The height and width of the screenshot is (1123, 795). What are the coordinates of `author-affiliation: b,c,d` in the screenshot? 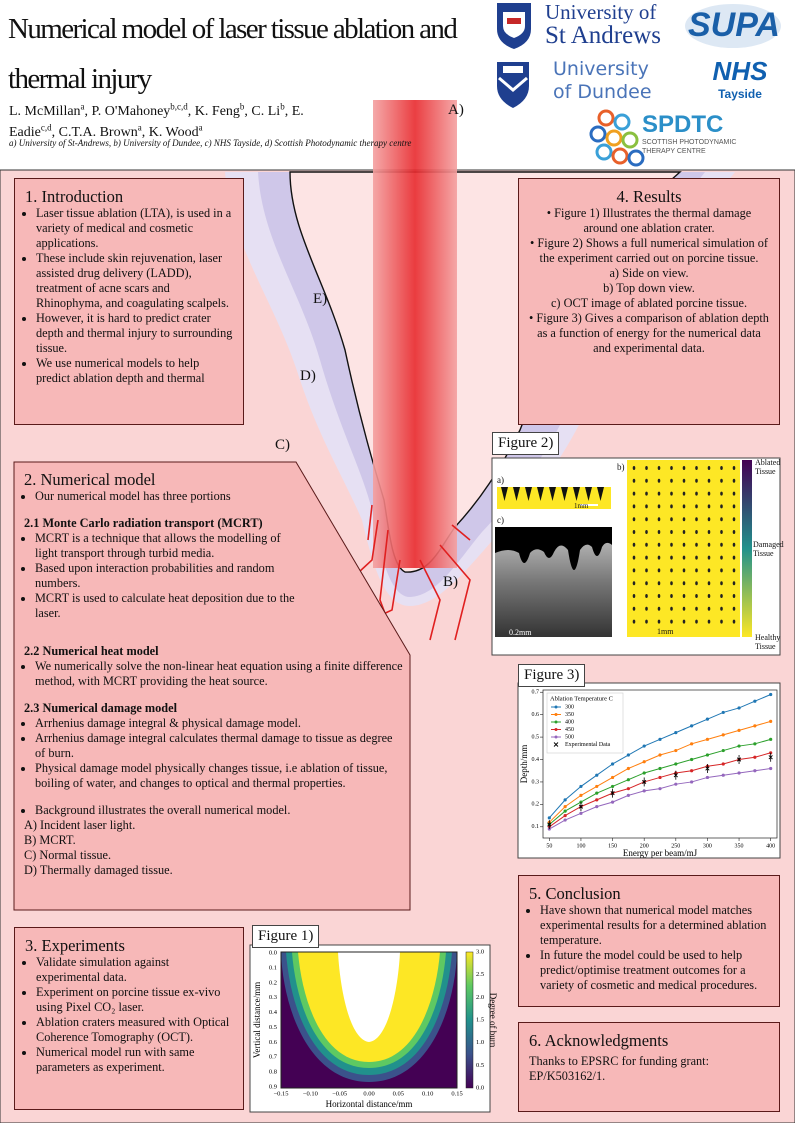 It's located at (179, 106).